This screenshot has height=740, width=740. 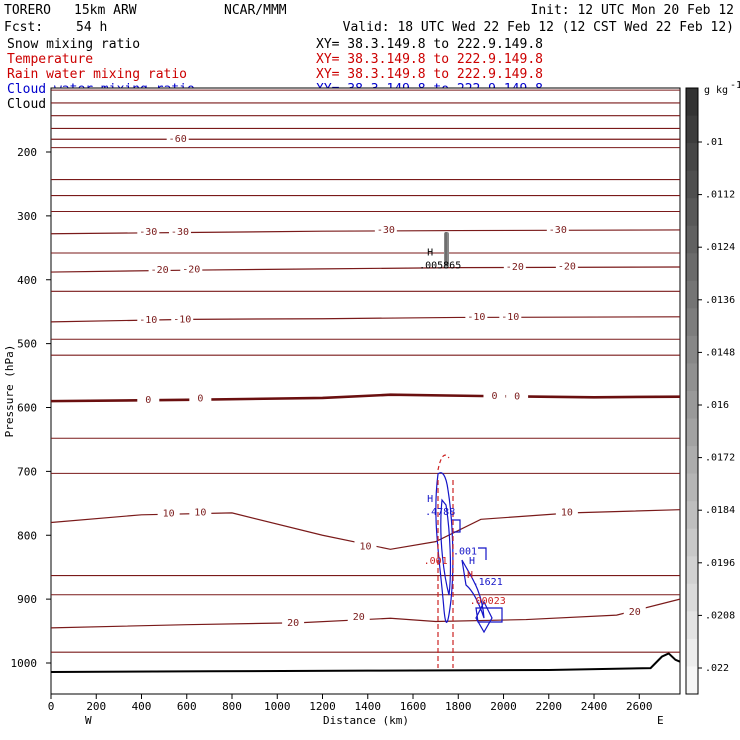 I want to click on x-tick-label: 800, so click(x=232, y=706).